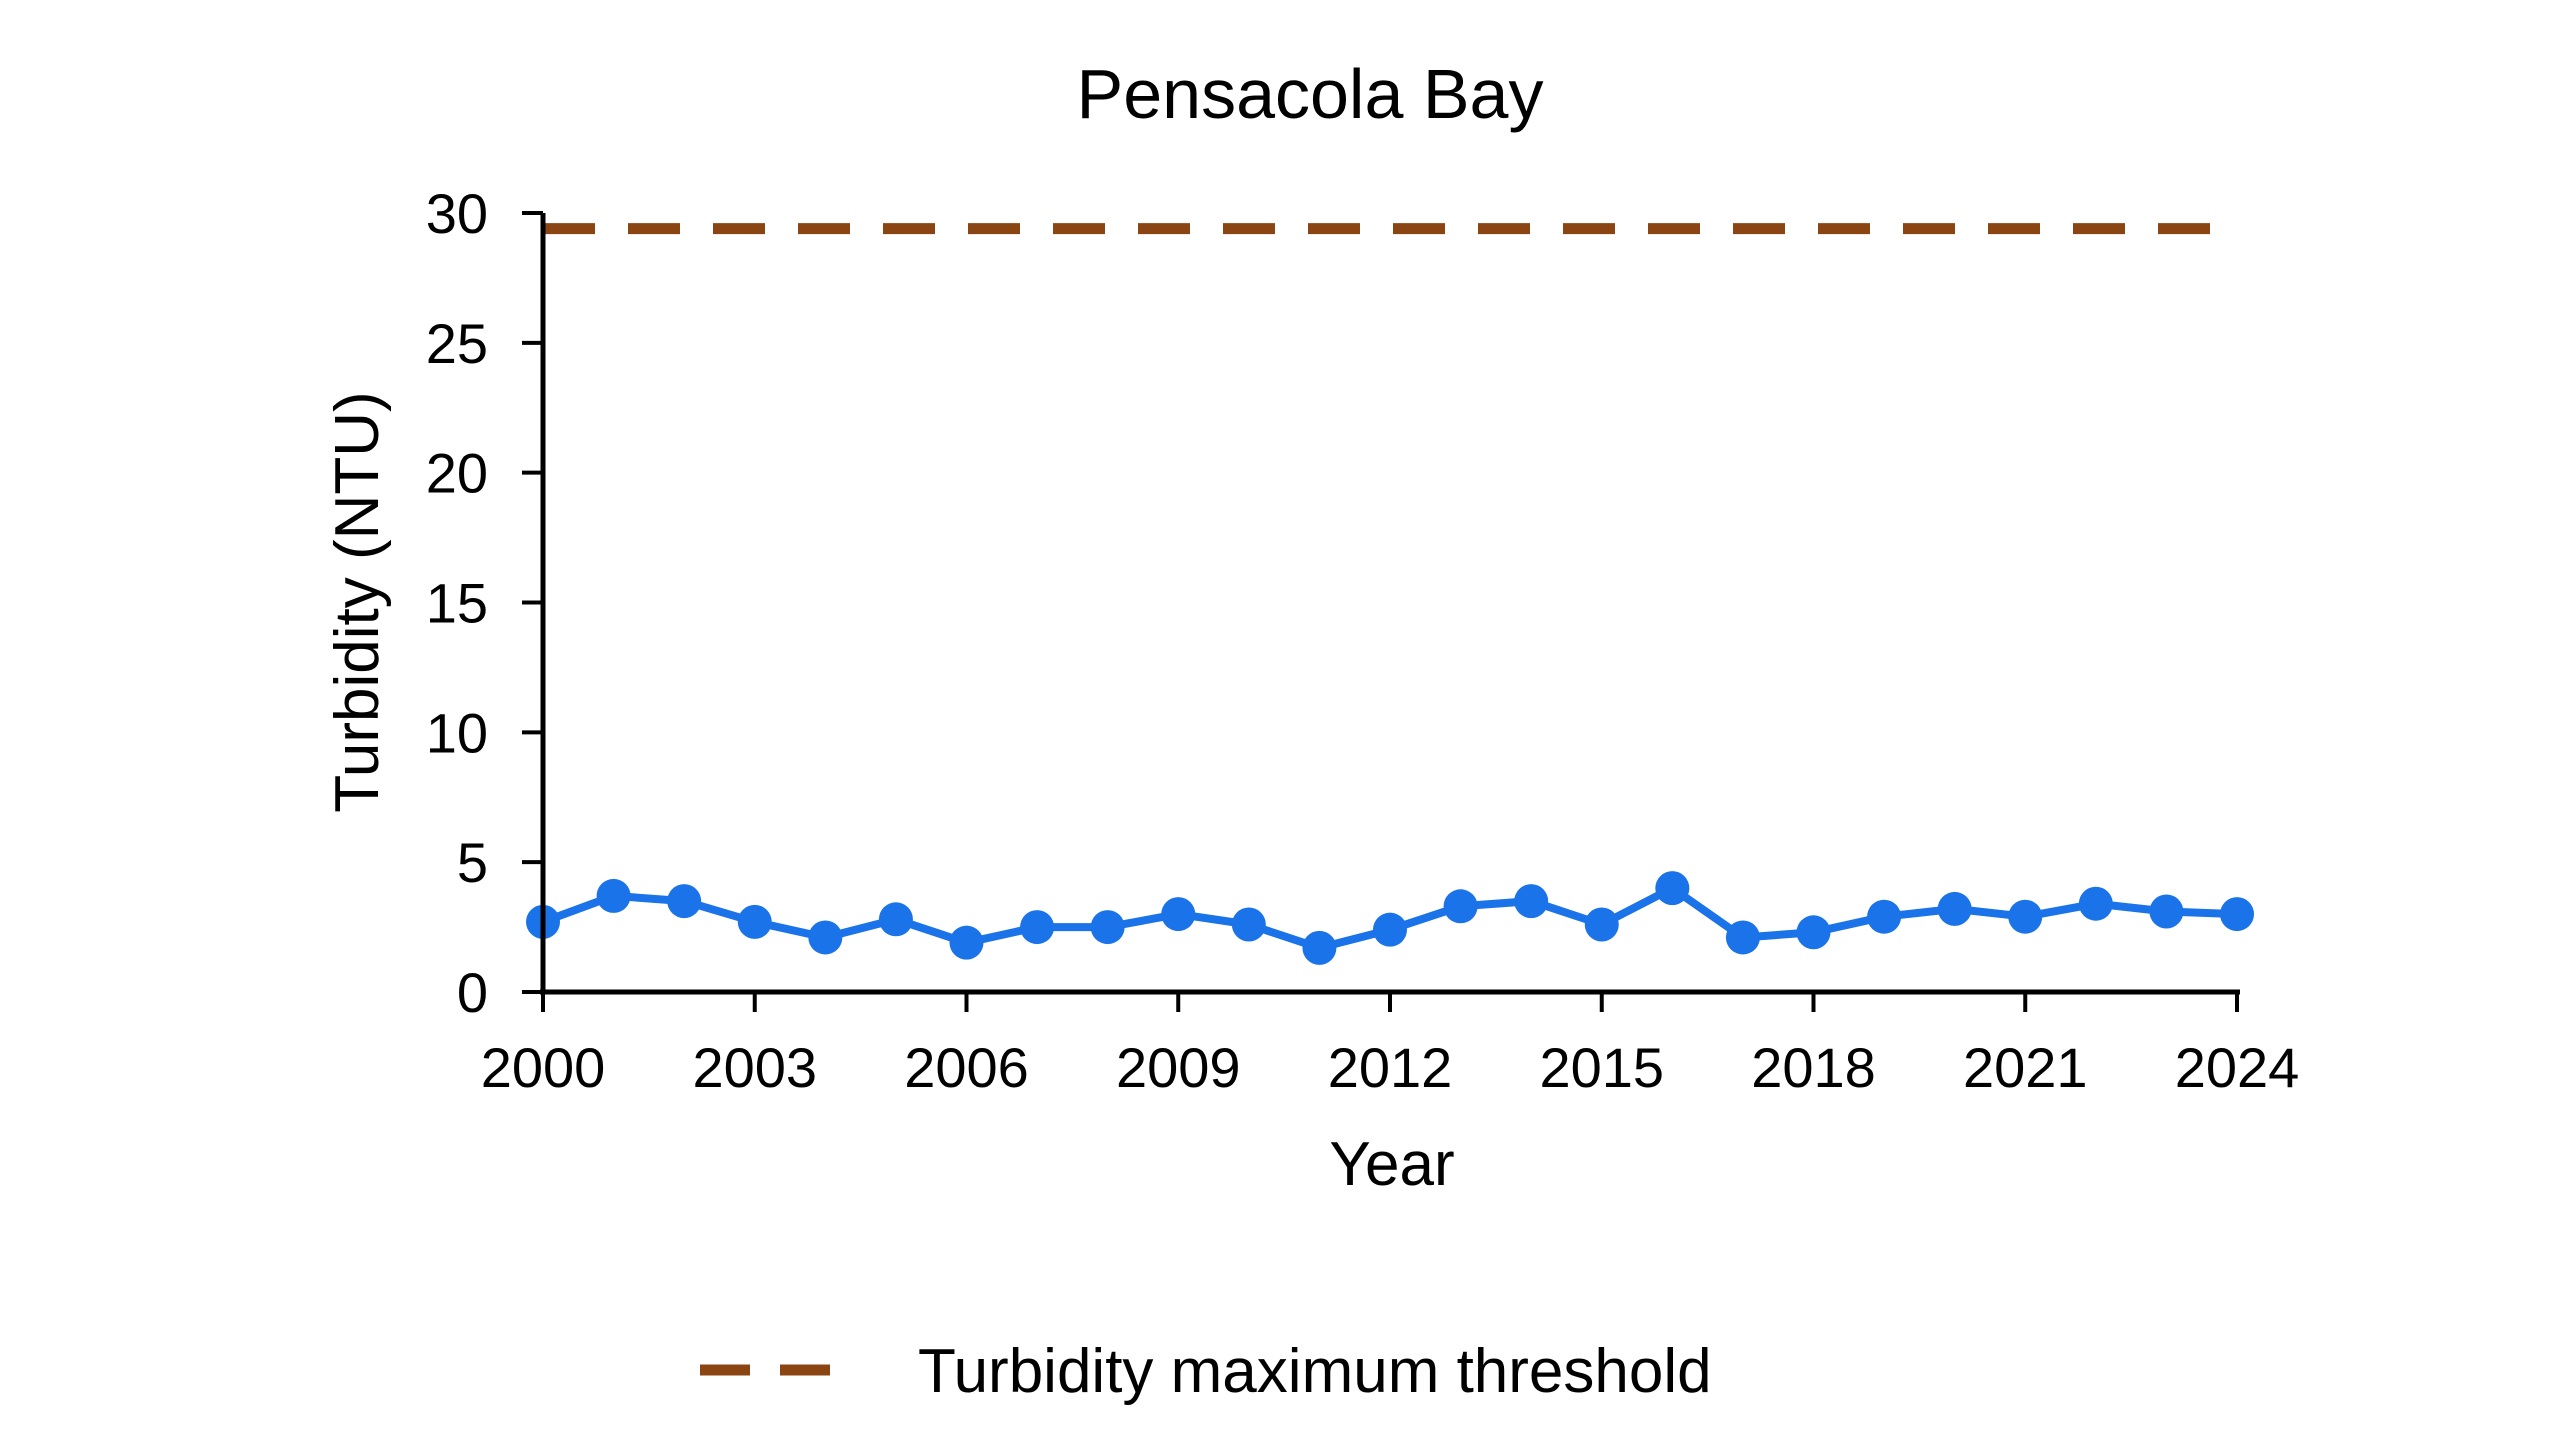  Describe the element at coordinates (613, 895) in the screenshot. I see `data-point-2001` at that location.